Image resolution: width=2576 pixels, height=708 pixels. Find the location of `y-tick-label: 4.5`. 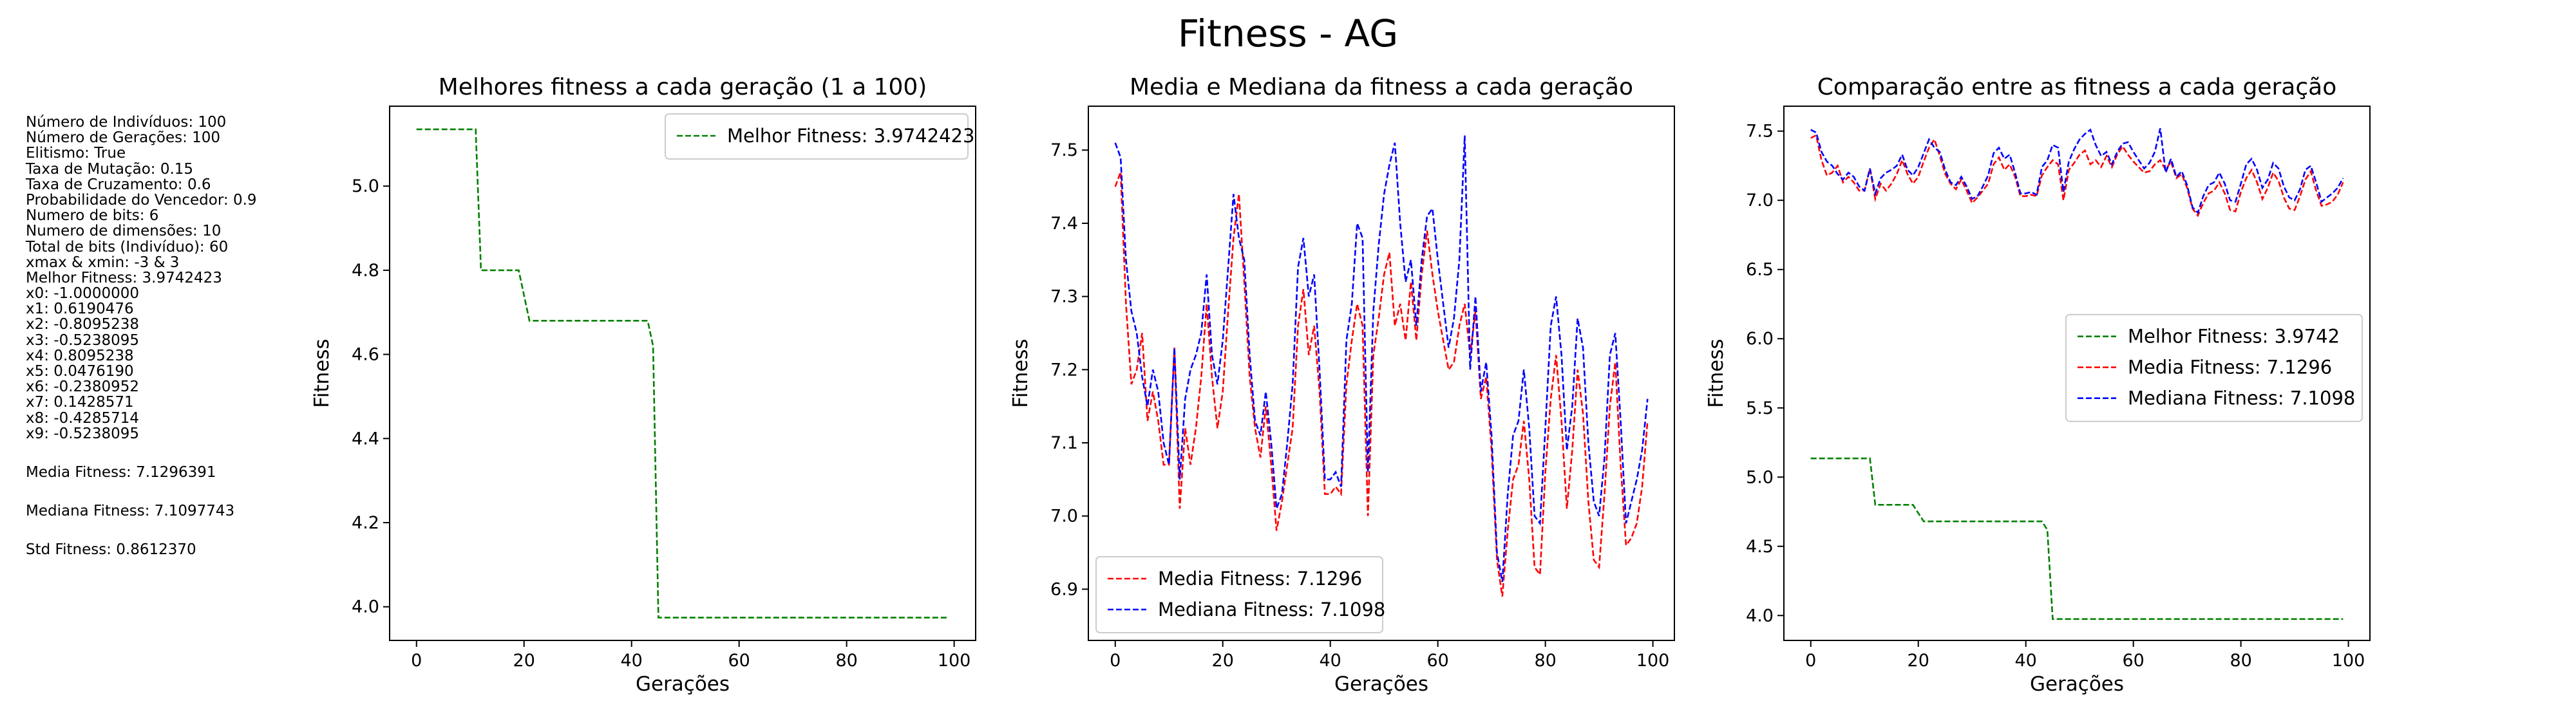

y-tick-label: 4.5 is located at coordinates (1760, 547).